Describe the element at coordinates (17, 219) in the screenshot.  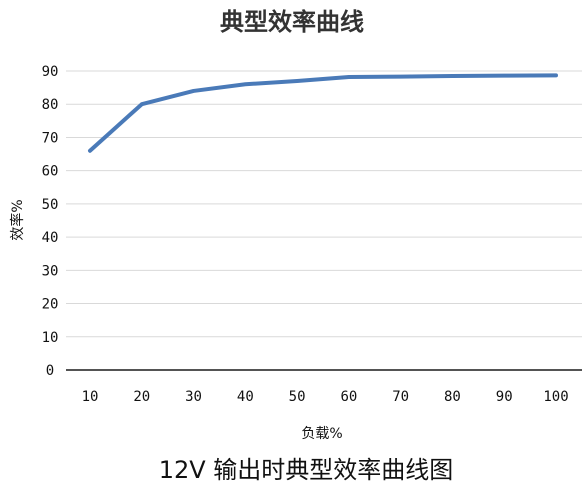
I see `y-axis-label: 效率%` at that location.